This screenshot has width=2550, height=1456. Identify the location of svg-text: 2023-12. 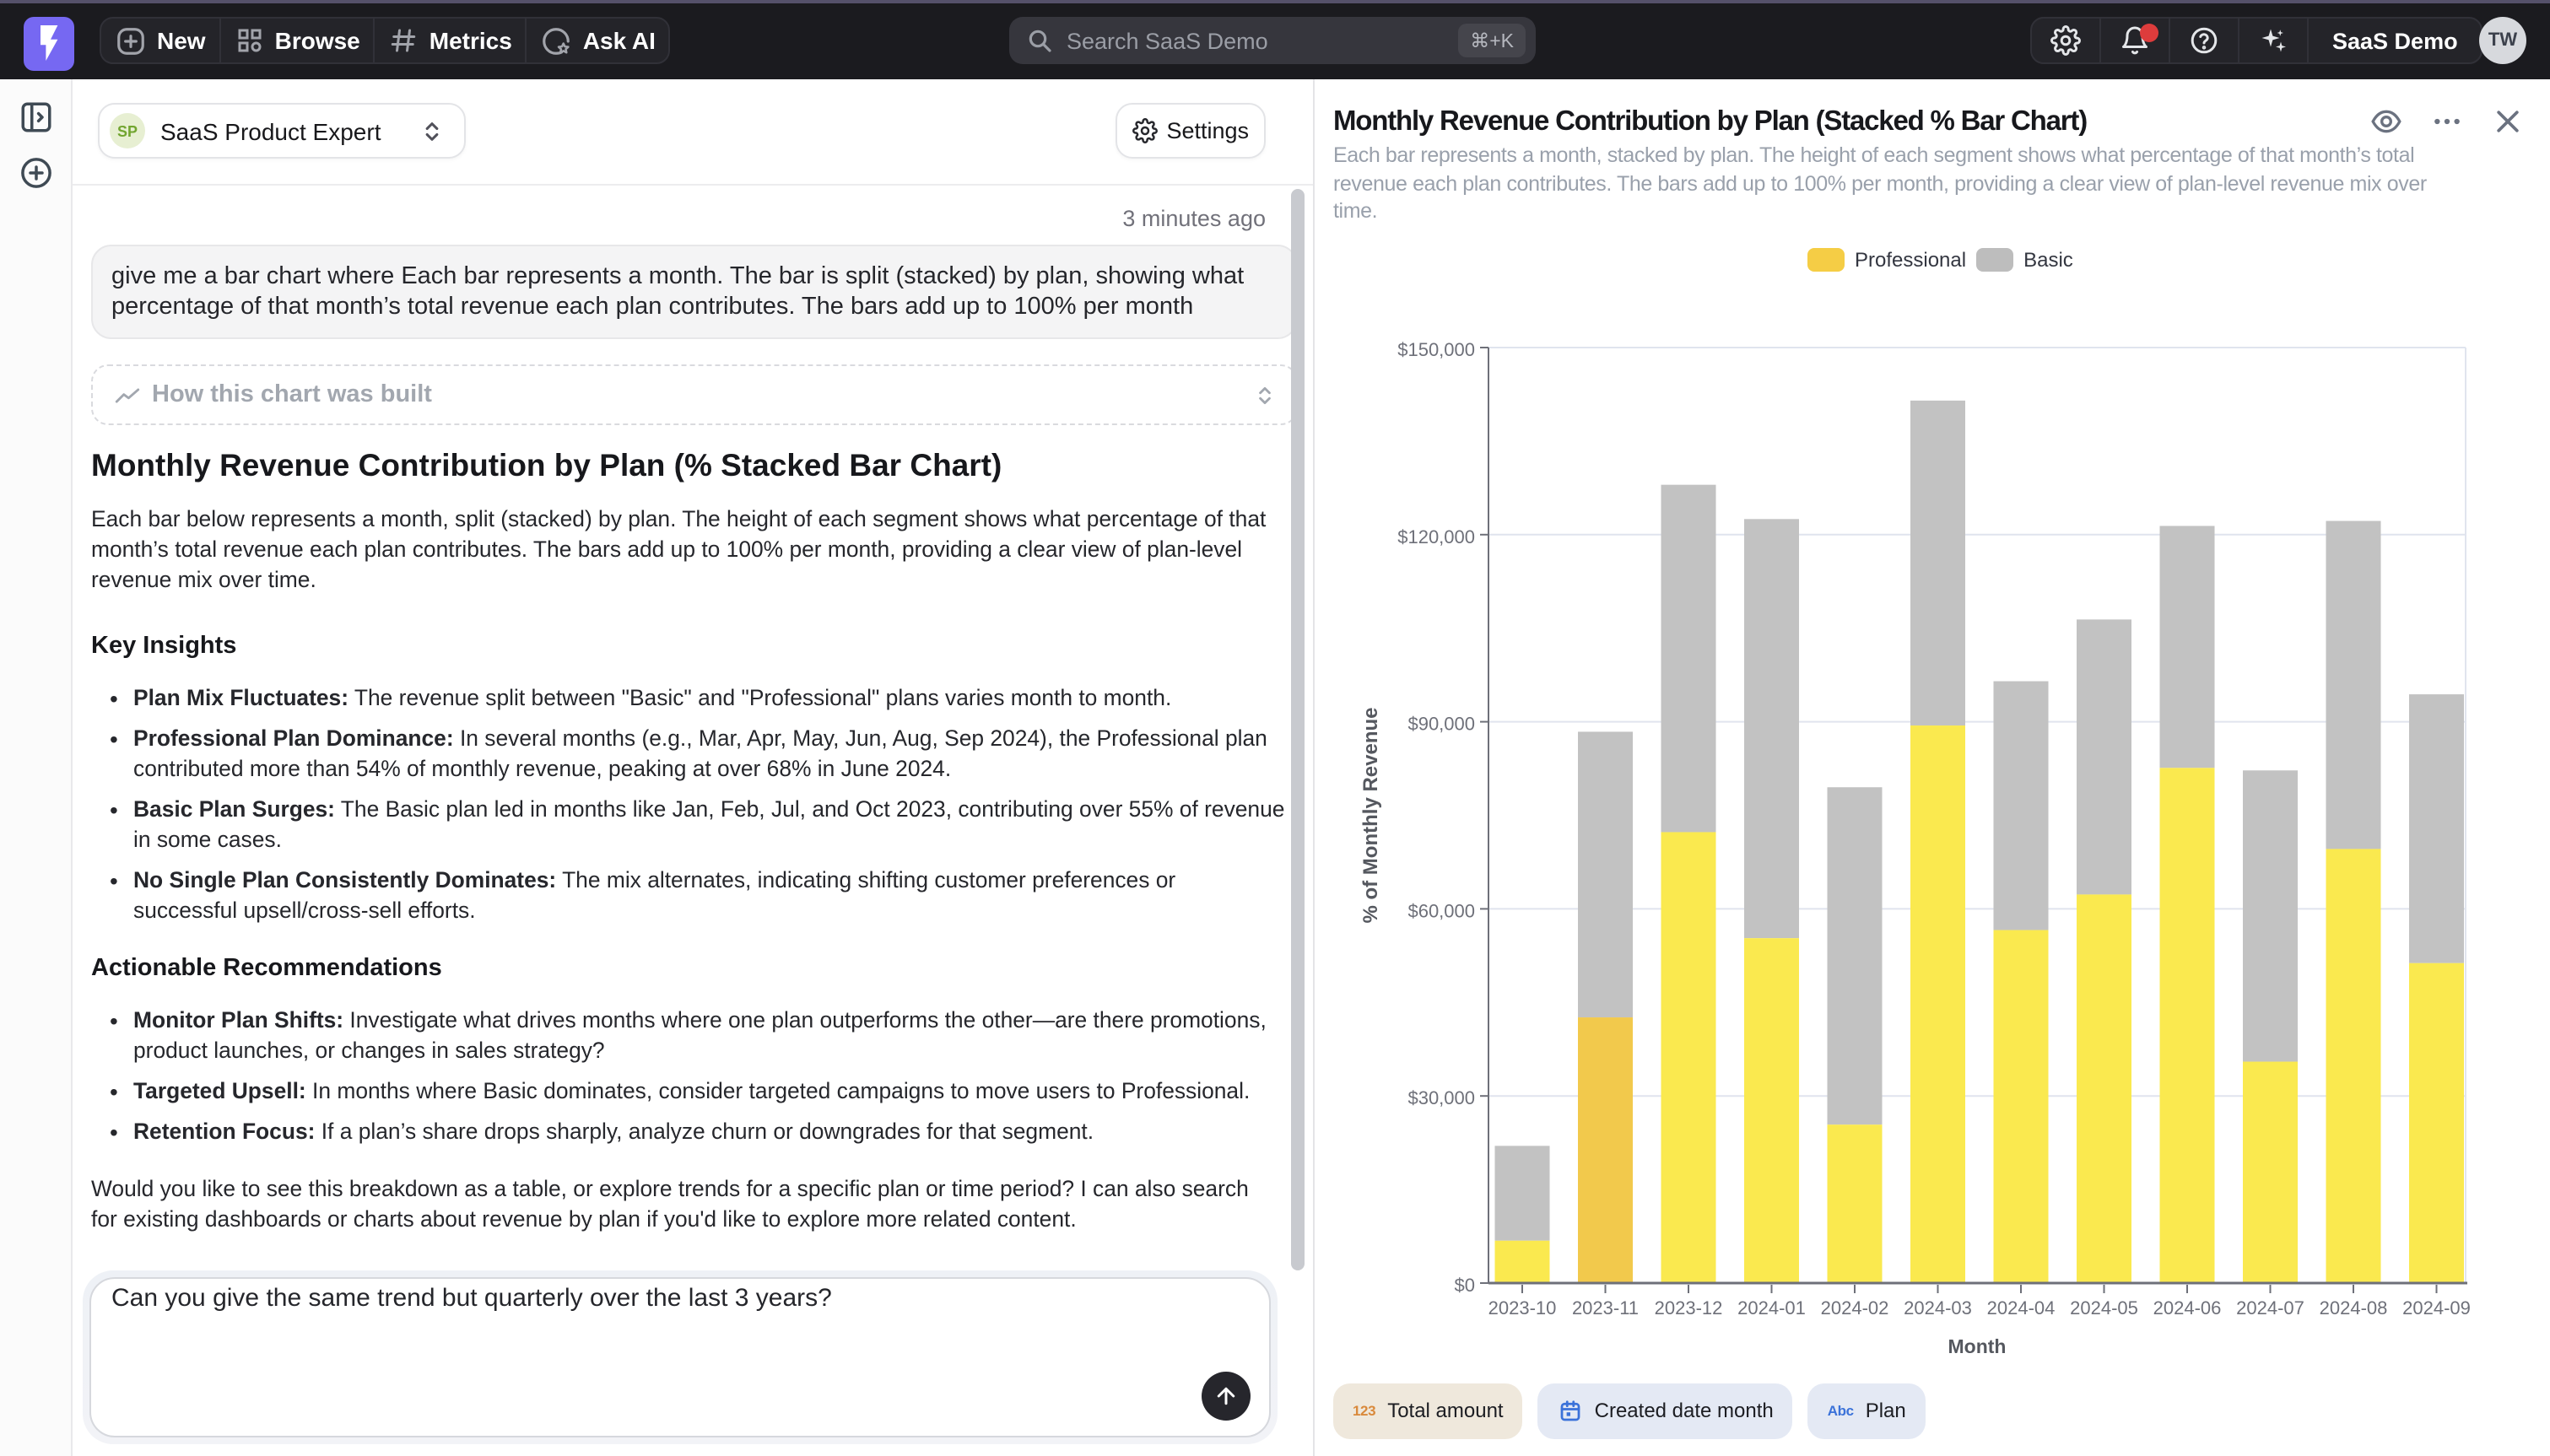
(1689, 1308).